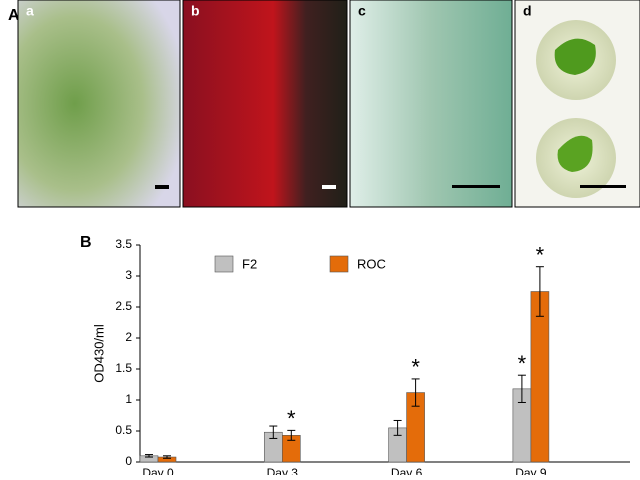 Image resolution: width=640 pixels, height=480 pixels. Describe the element at coordinates (249, 263) in the screenshot. I see `legend-label: F2` at that location.